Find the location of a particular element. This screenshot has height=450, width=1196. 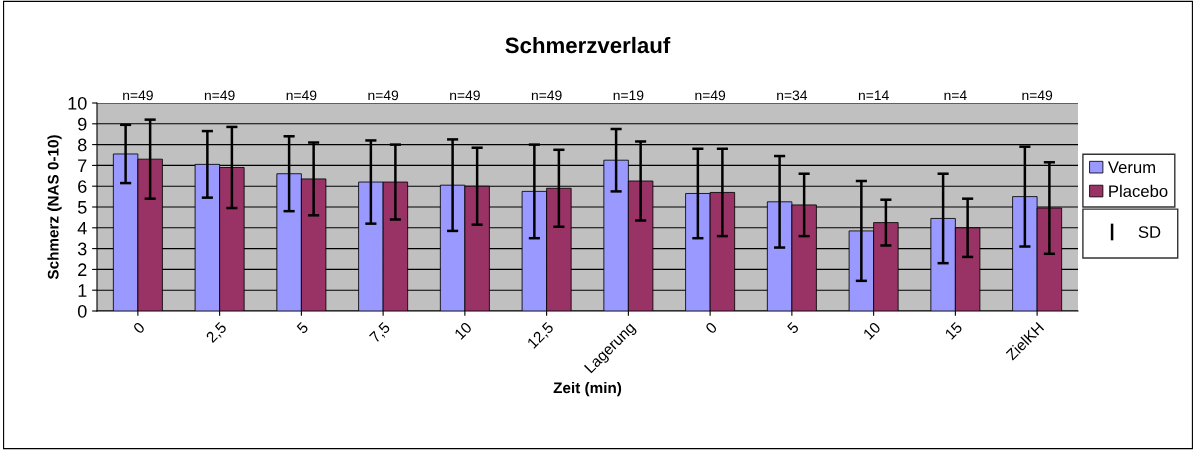

y-tick-label: 1 is located at coordinates (82, 290).